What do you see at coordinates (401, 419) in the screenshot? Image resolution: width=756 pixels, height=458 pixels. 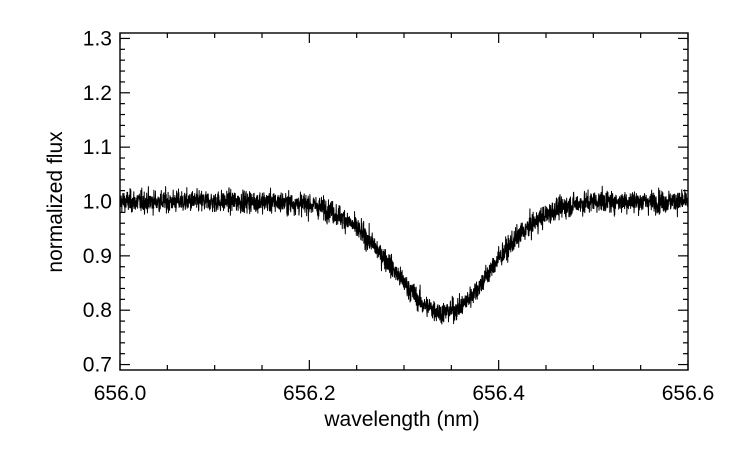 I see `x-axis-label: wavelength (nm)` at bounding box center [401, 419].